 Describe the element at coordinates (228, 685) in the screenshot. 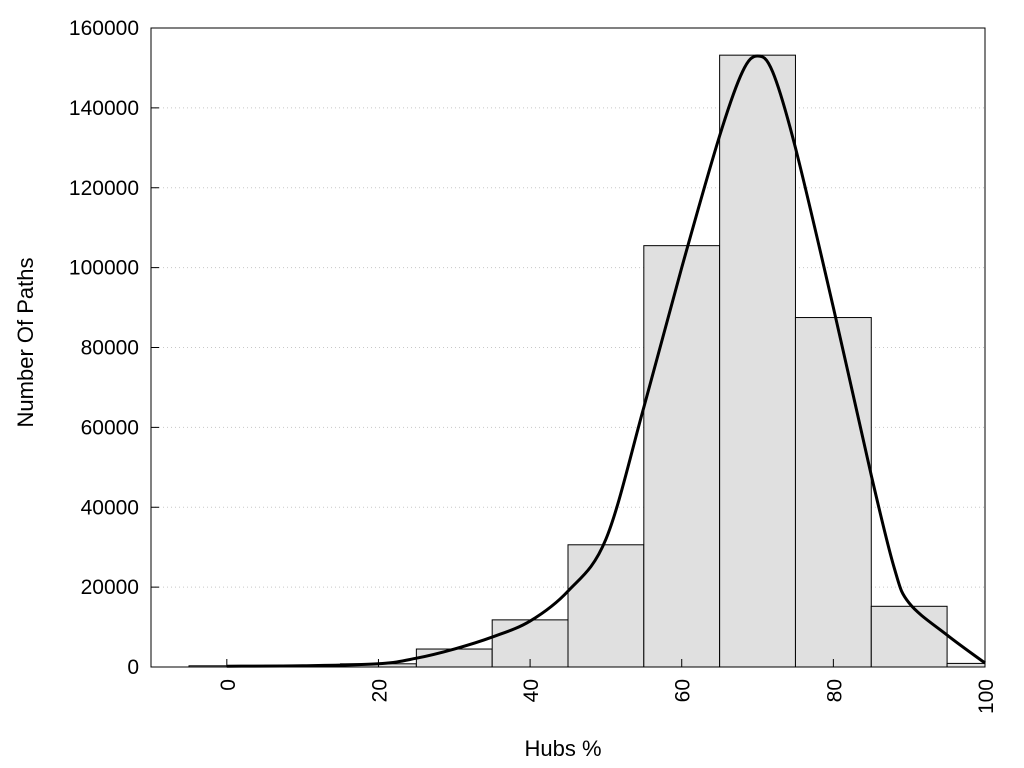

I see `x-tick-label-0: 0` at that location.